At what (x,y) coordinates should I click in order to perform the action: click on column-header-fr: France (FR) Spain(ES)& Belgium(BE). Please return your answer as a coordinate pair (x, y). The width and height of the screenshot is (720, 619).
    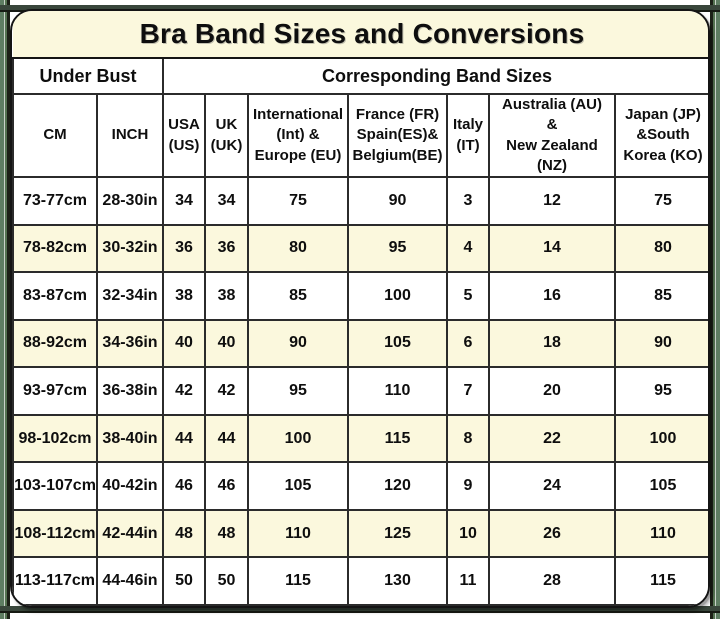
    Looking at the image, I should click on (397, 135).